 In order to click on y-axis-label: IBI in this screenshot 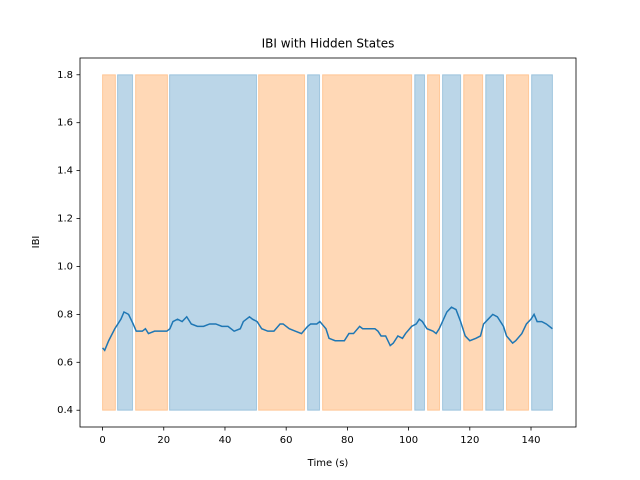, I will do `click(36, 242)`.